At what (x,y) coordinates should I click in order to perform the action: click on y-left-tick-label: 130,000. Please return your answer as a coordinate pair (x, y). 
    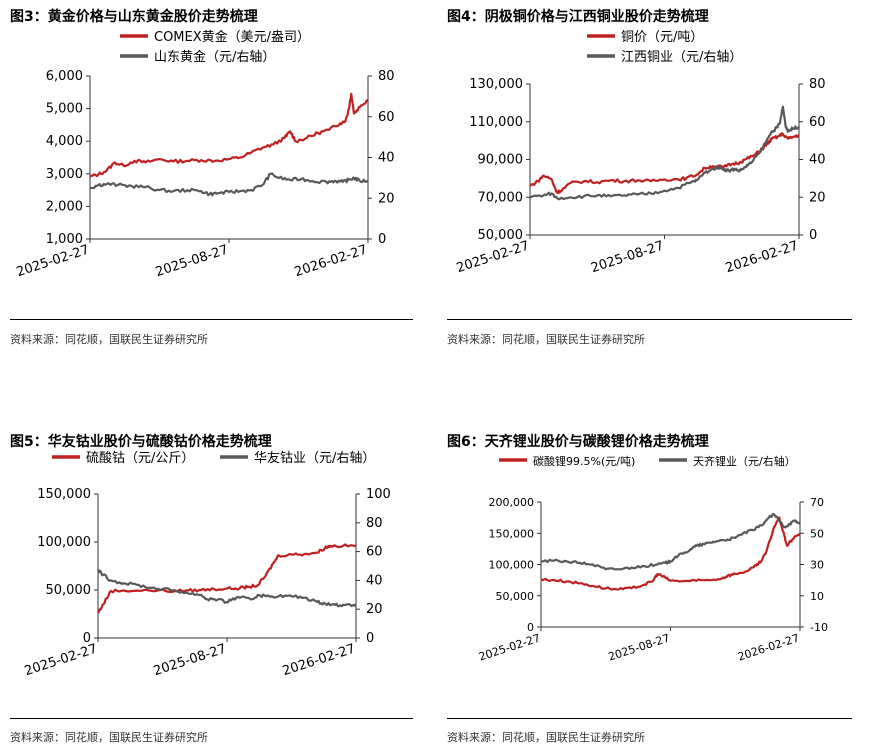
    Looking at the image, I should click on (496, 84).